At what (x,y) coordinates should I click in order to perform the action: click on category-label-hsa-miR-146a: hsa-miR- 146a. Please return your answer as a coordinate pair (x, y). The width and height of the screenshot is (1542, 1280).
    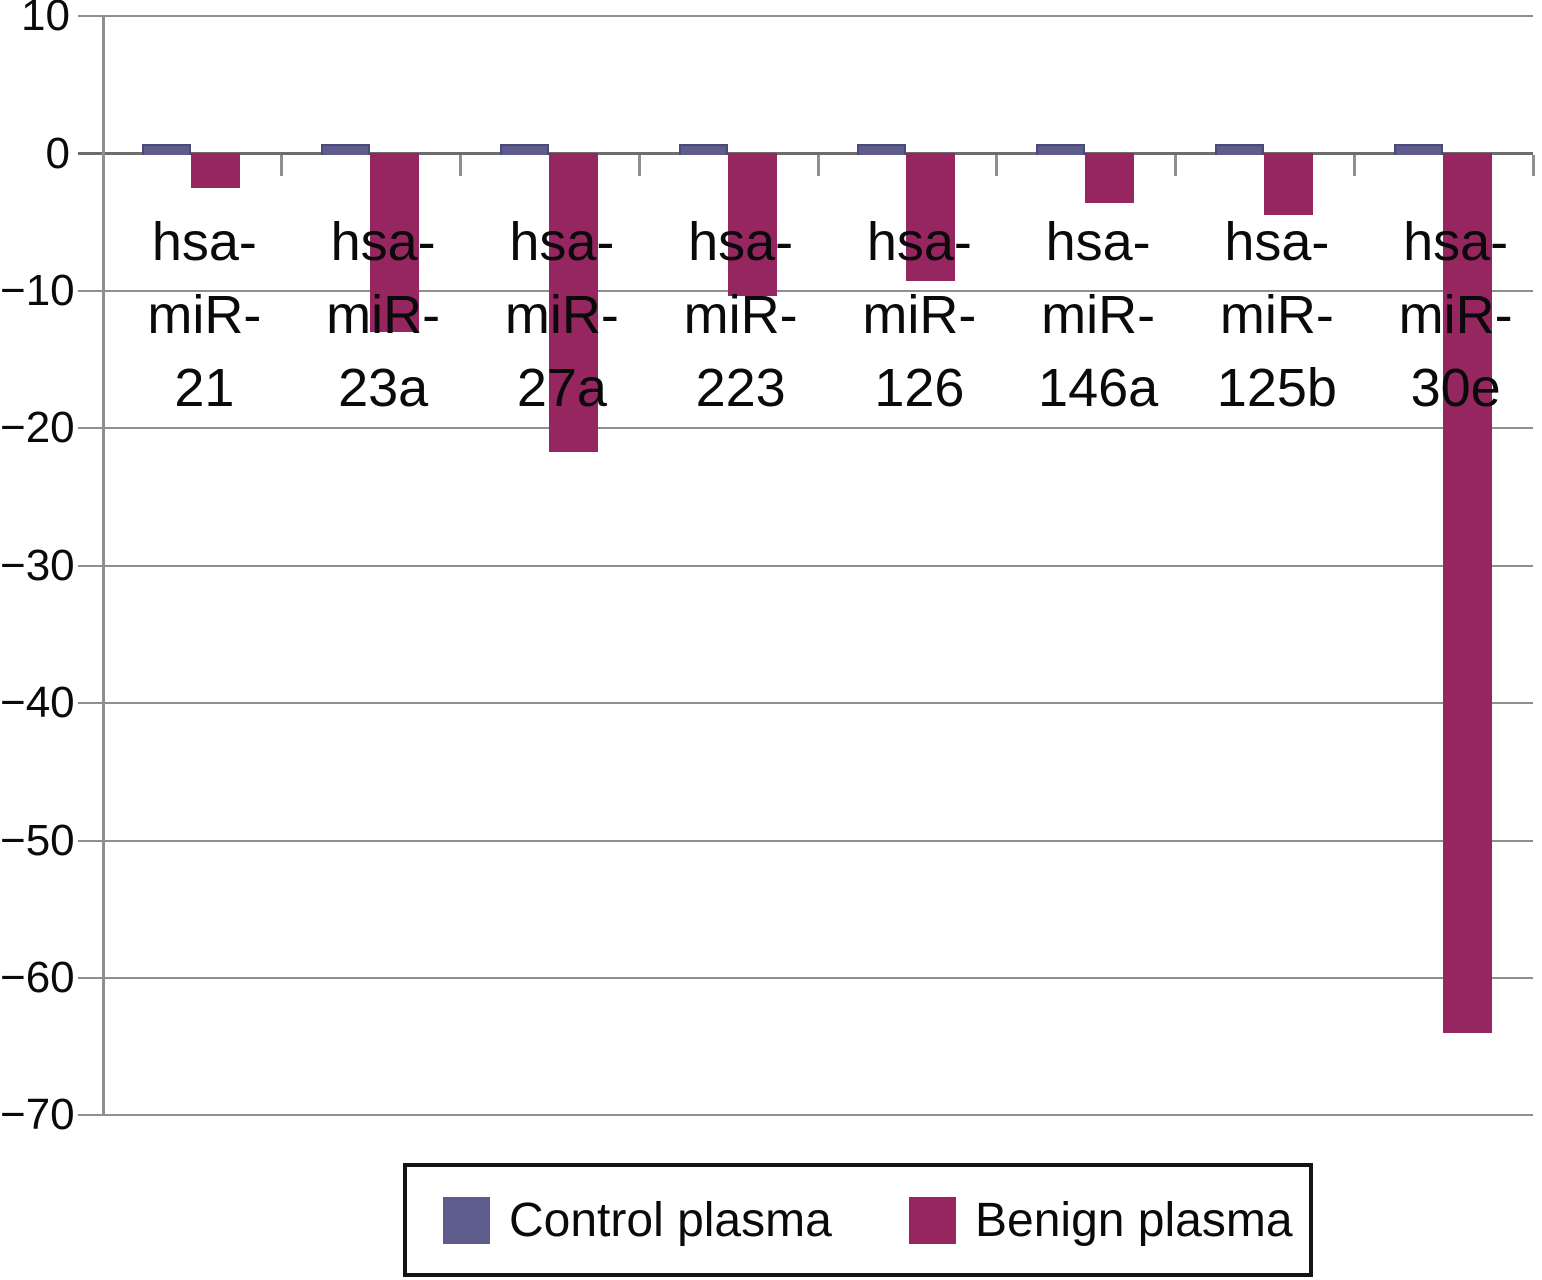
    Looking at the image, I should click on (1098, 315).